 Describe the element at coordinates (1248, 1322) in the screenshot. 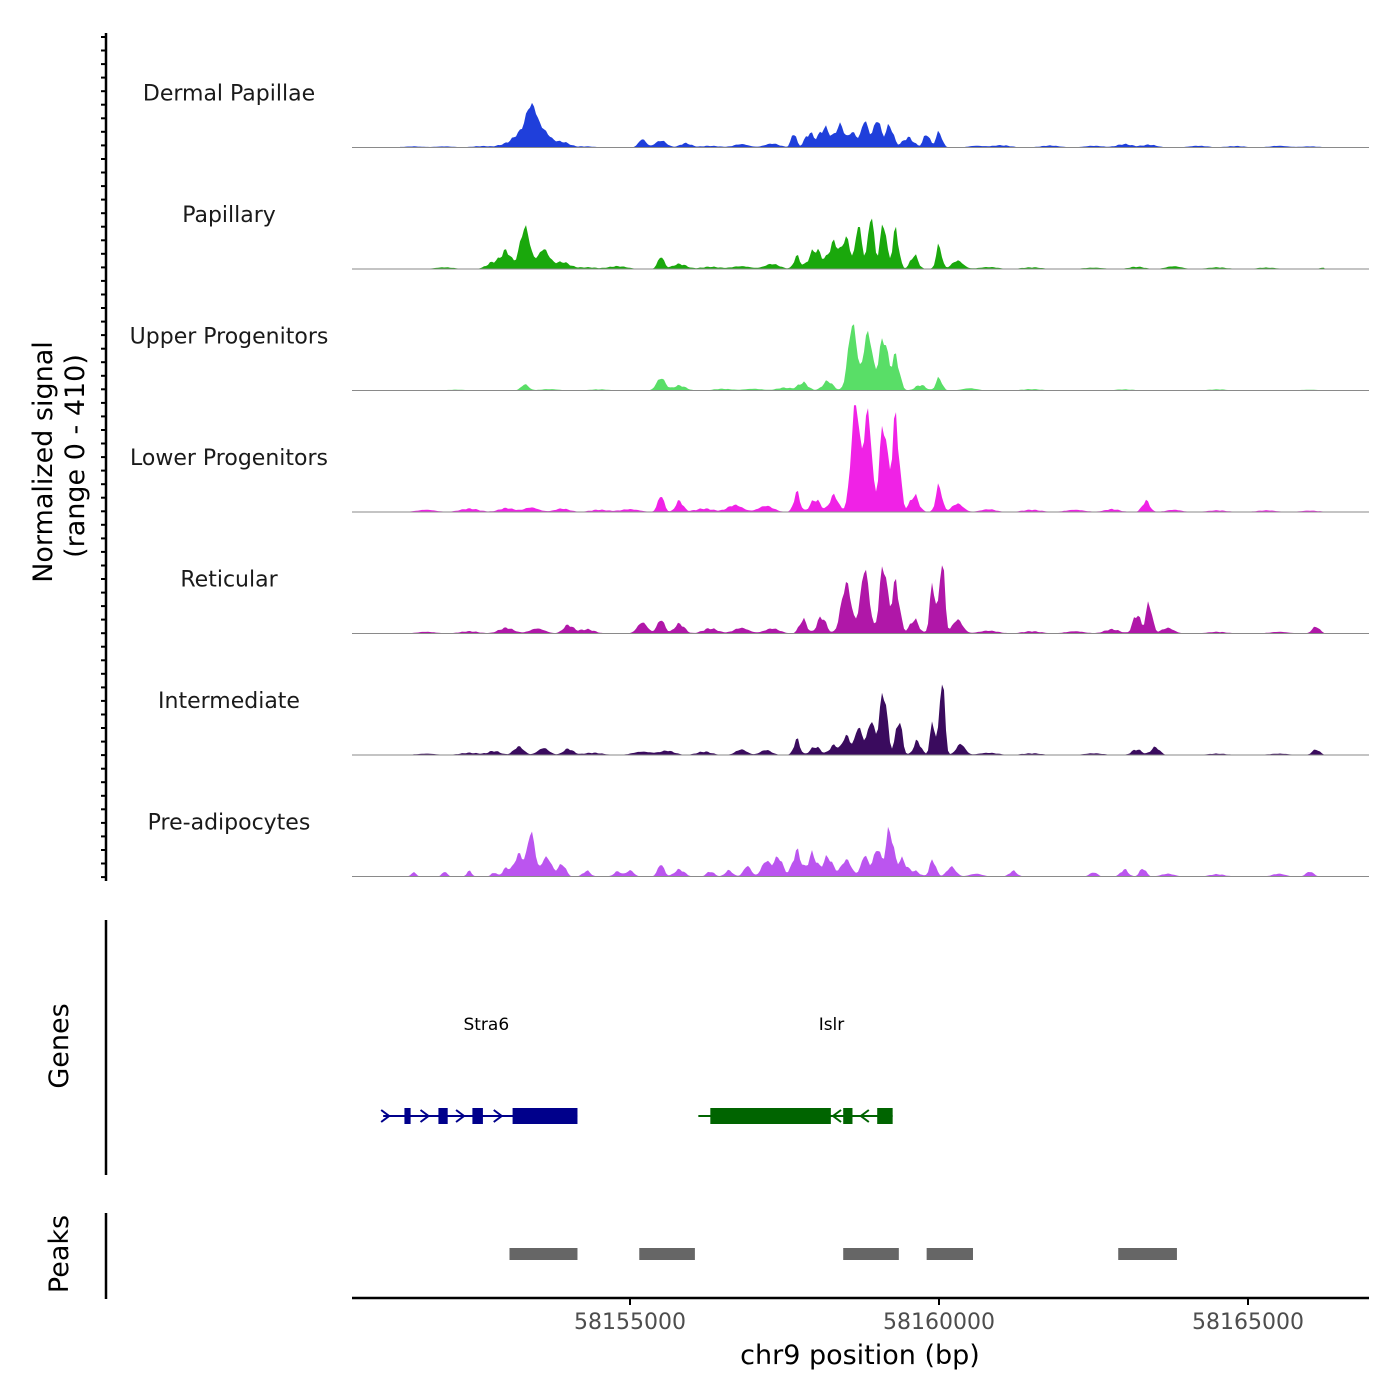

I see `x-tick-label: 58165000` at that location.